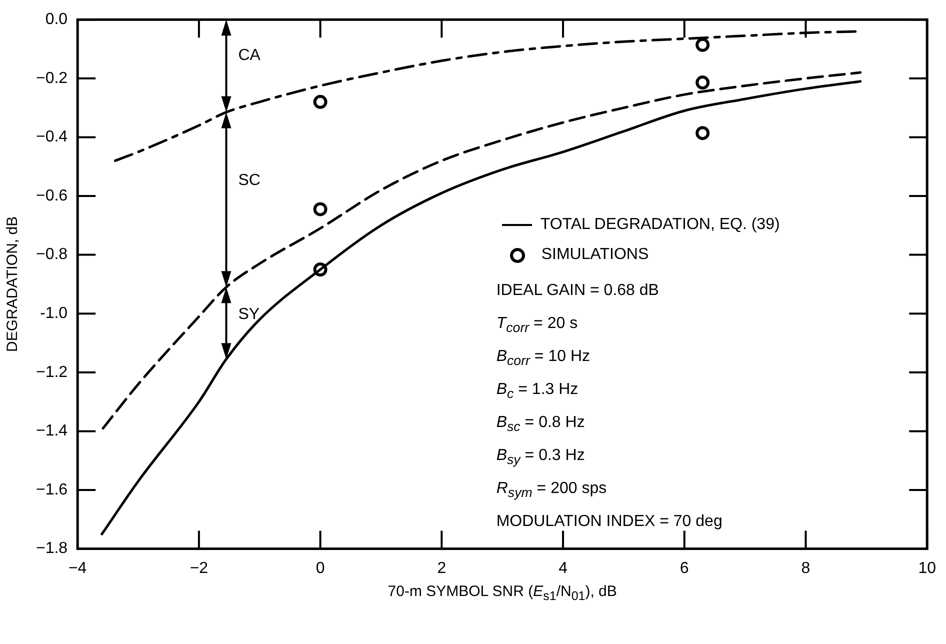 The image size is (946, 644). What do you see at coordinates (249, 315) in the screenshot?
I see `annotation: SY` at bounding box center [249, 315].